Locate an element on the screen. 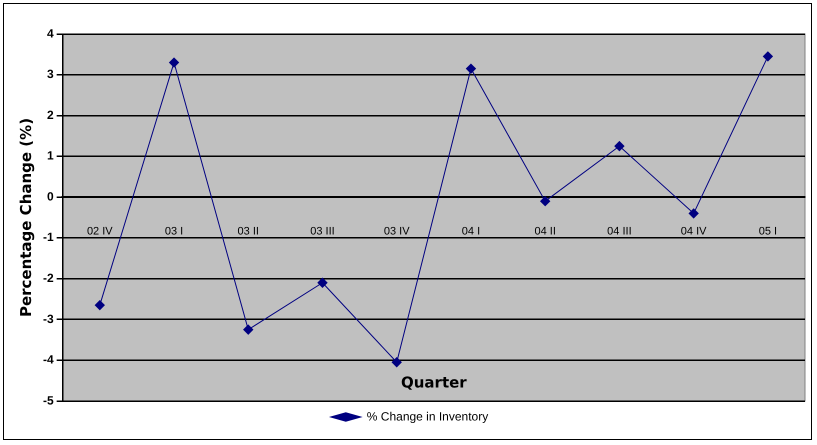  y-tick-label: 4 is located at coordinates (50, 33).